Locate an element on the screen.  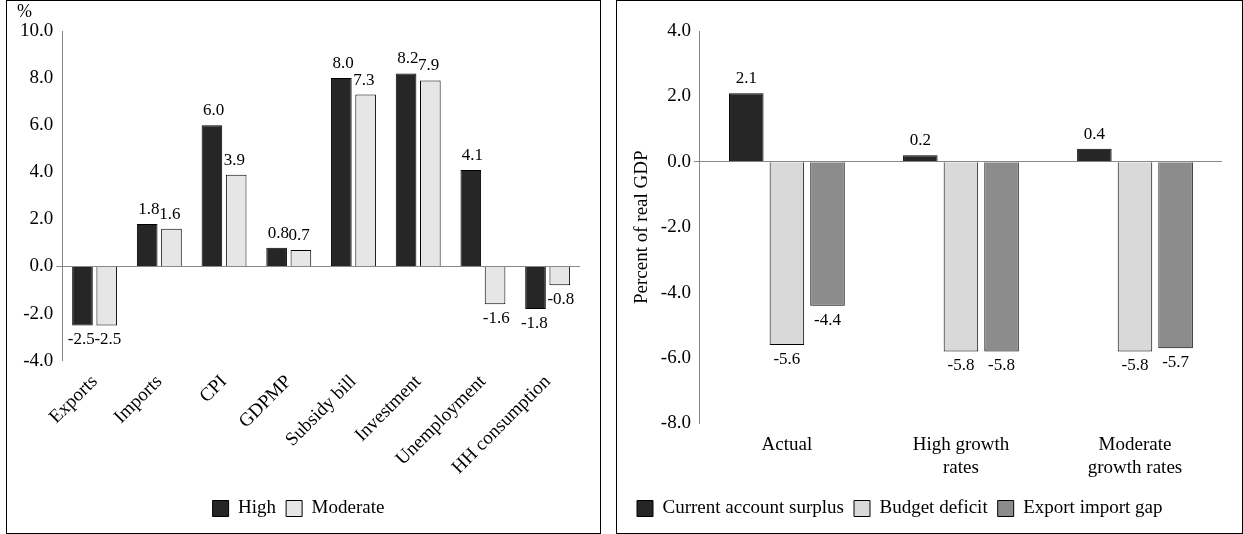
x-tick-label: Moderate growth rates is located at coordinates (1135, 454).